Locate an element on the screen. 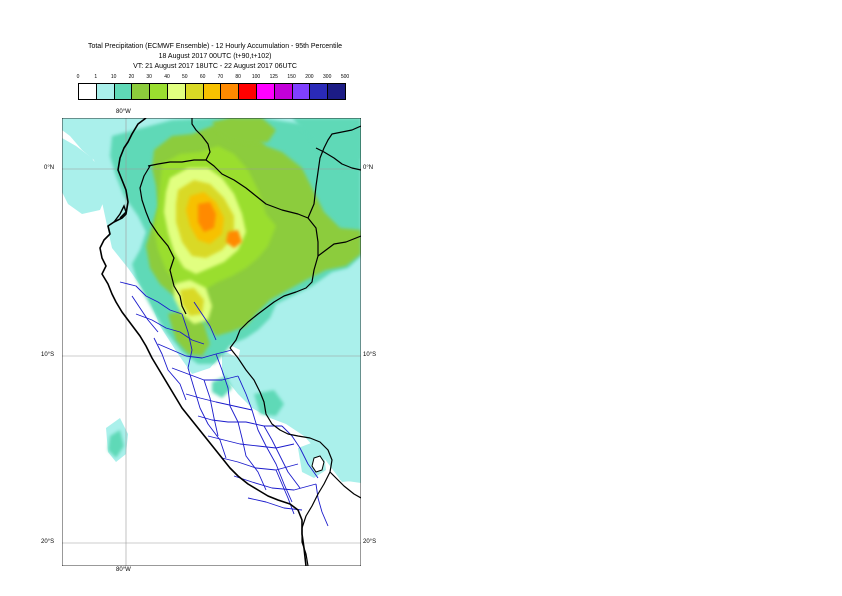 This screenshot has height=596, width=842. precip-10-20-s-blob2 is located at coordinates (222, 387).